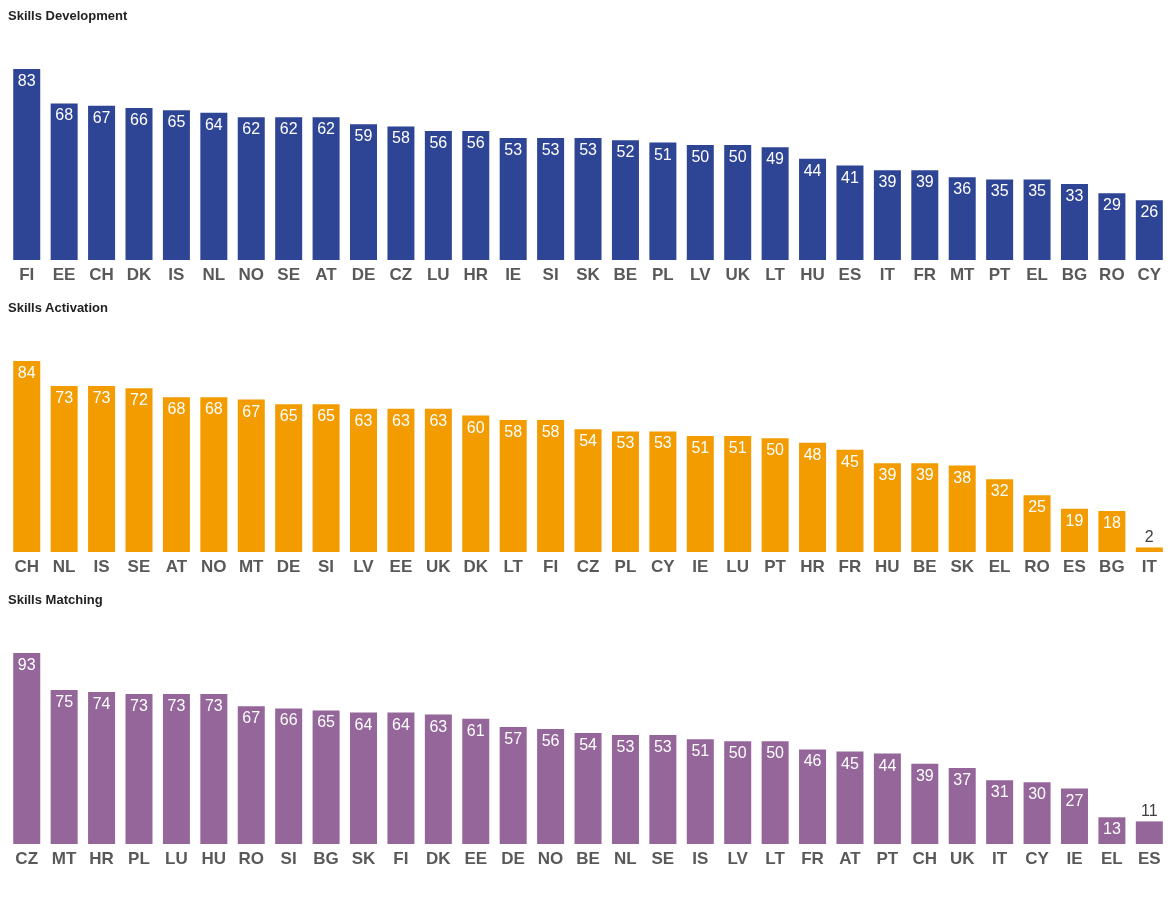 Image resolution: width=1174 pixels, height=904 pixels. I want to click on x-tick-label: FR, so click(850, 567).